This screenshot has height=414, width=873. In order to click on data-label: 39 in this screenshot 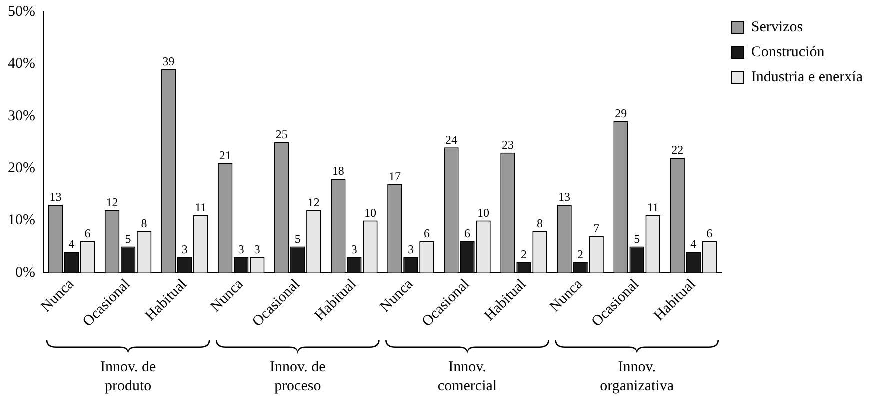, I will do `click(168, 61)`.